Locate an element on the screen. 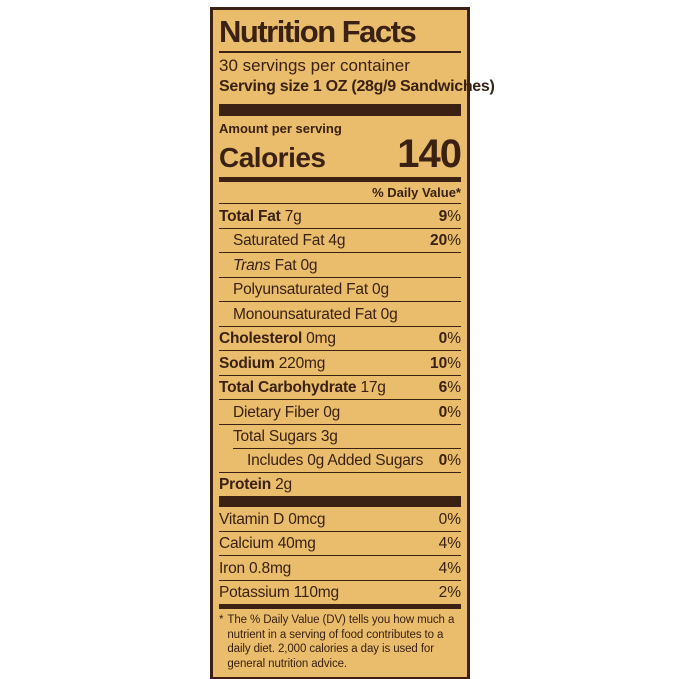  separator-bar-thin is located at coordinates (340, 179).